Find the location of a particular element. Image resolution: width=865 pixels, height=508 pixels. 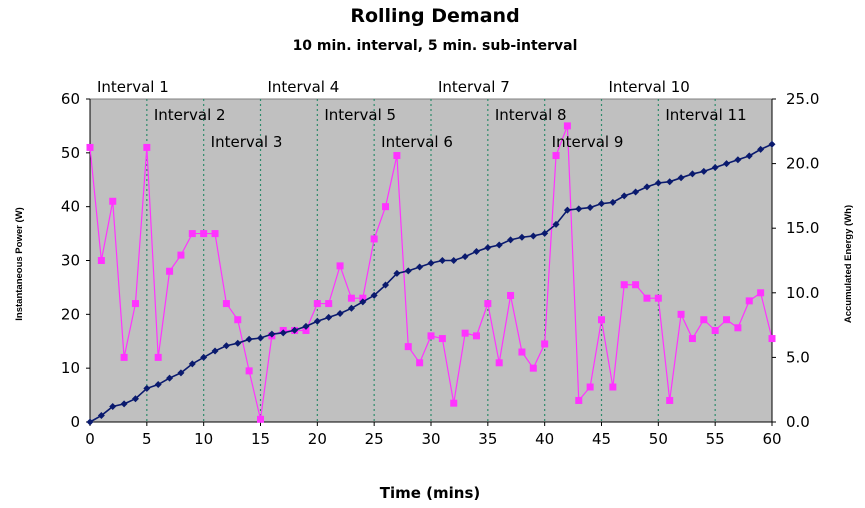

y-right-tick-label: 5.0 is located at coordinates (798, 357).